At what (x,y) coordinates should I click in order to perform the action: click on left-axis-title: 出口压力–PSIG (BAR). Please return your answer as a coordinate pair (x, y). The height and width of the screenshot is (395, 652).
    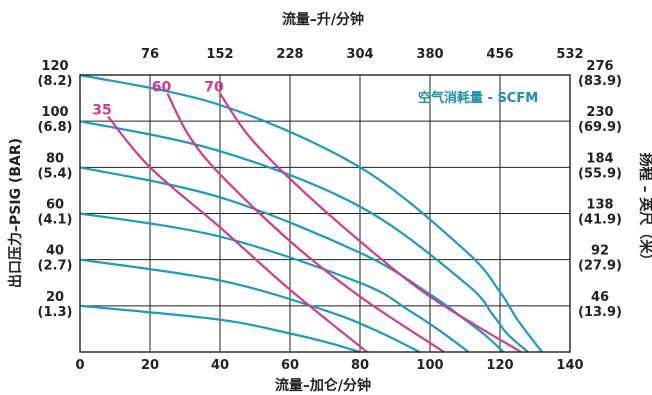
    Looking at the image, I should click on (15, 213).